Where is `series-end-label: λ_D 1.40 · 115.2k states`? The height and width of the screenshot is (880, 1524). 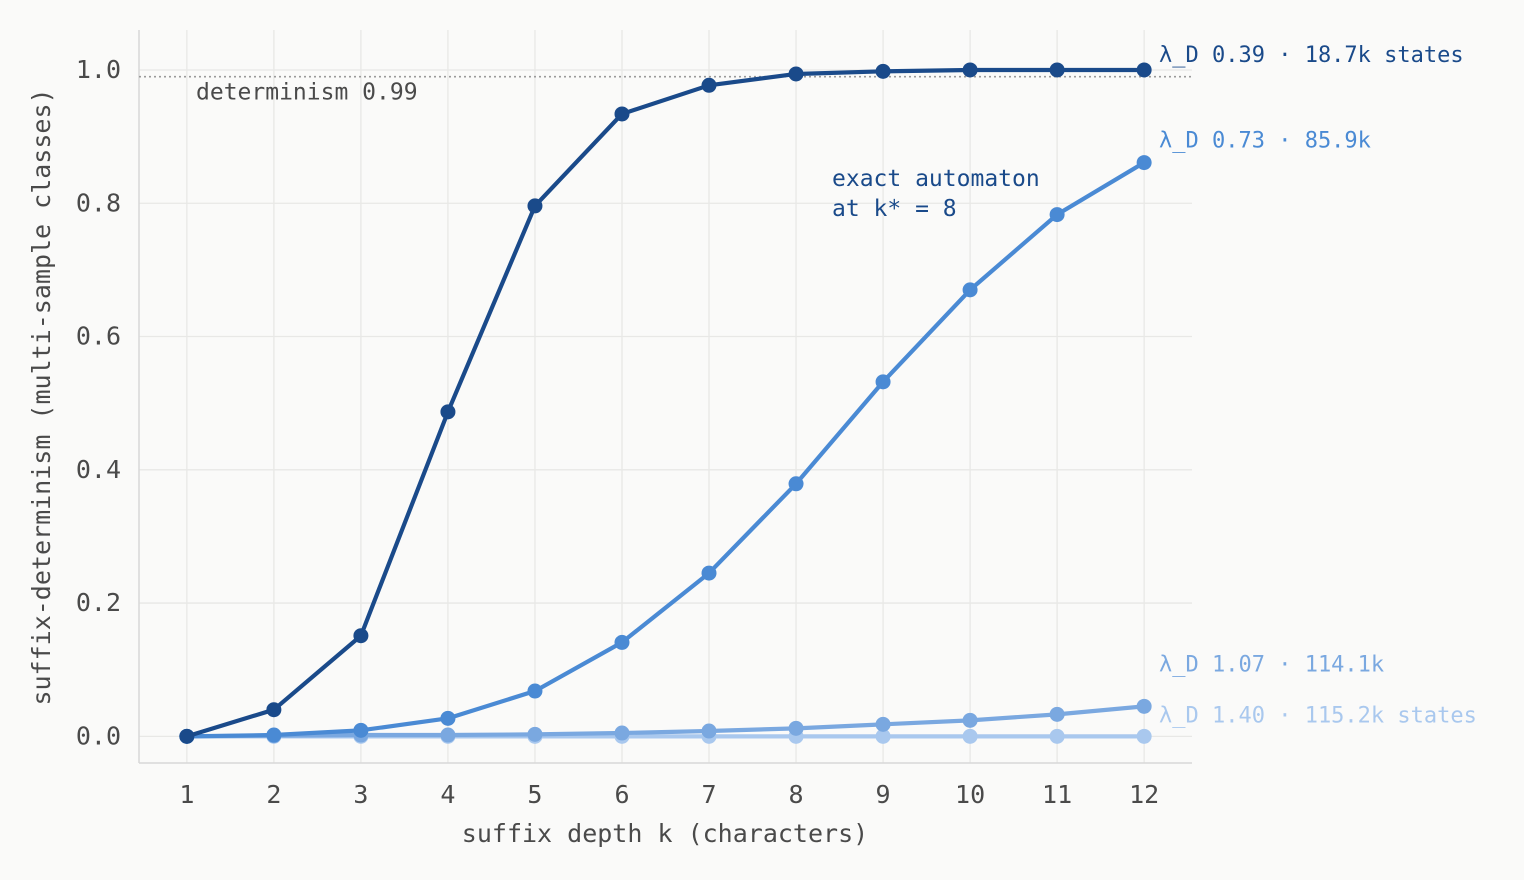 series-end-label: λ_D 1.40 · 115.2k states is located at coordinates (1318, 715).